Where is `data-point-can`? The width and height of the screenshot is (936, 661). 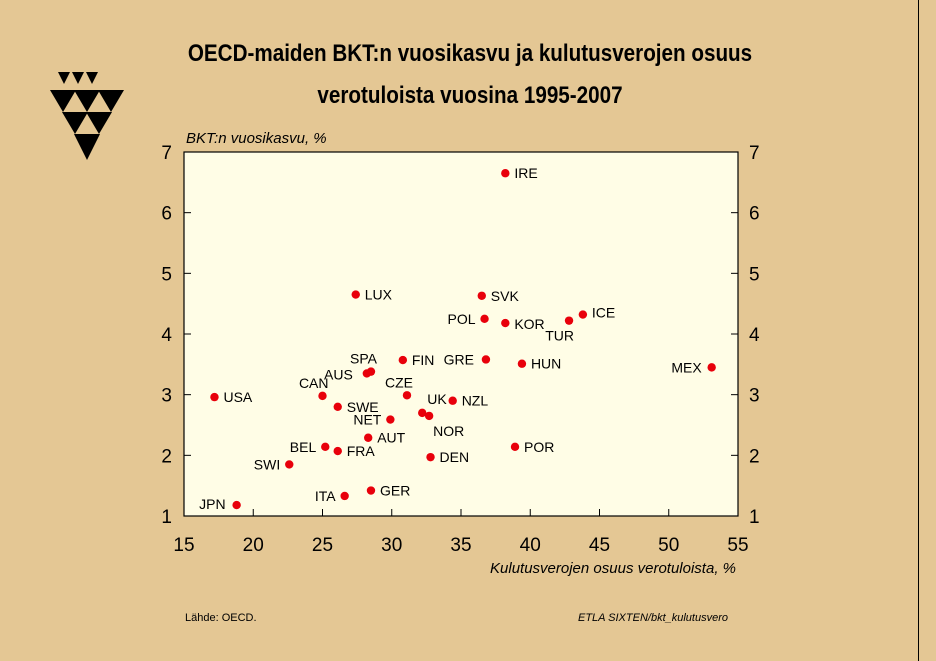
data-point-can is located at coordinates (322, 396).